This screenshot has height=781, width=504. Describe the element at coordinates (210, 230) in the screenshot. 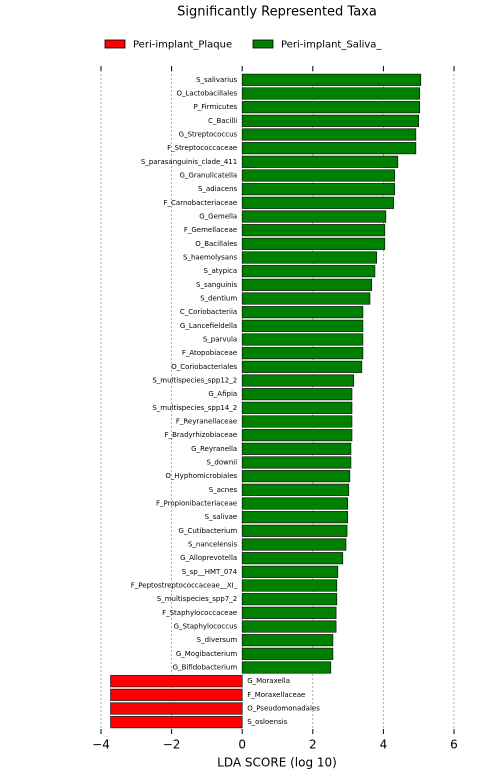

I see `y-tick-label: F_Gemellaceae` at that location.